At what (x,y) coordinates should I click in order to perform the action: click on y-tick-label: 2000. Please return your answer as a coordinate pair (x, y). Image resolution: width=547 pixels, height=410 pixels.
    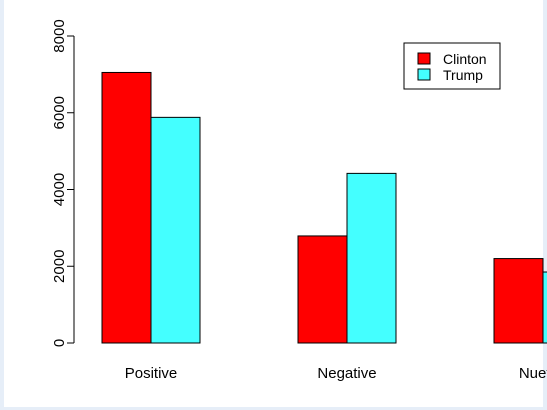
    Looking at the image, I should click on (59, 266).